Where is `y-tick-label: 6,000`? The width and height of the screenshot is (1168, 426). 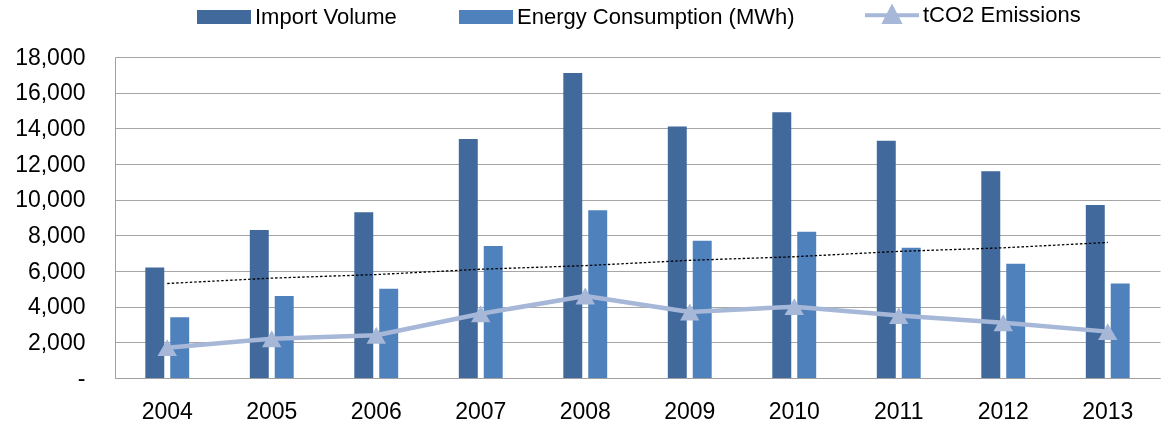 y-tick-label: 6,000 is located at coordinates (56, 270).